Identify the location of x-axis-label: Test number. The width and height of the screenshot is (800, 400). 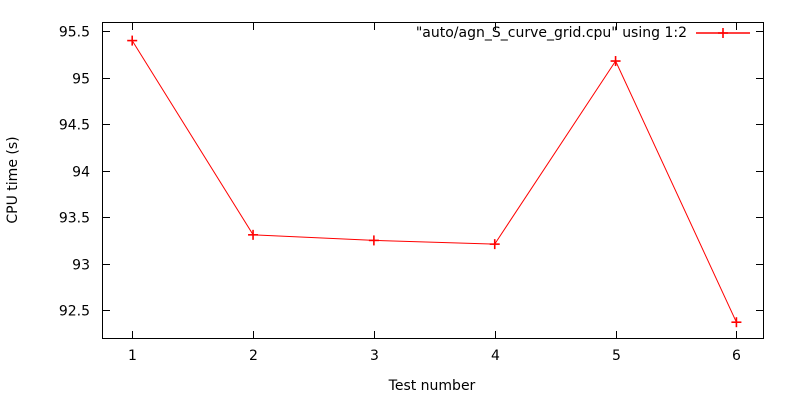
(432, 386).